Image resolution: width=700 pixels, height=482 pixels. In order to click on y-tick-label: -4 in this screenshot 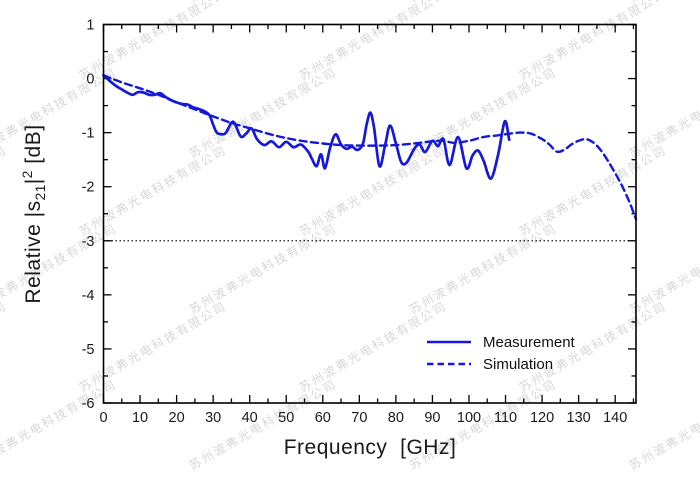, I will do `click(88, 296)`.